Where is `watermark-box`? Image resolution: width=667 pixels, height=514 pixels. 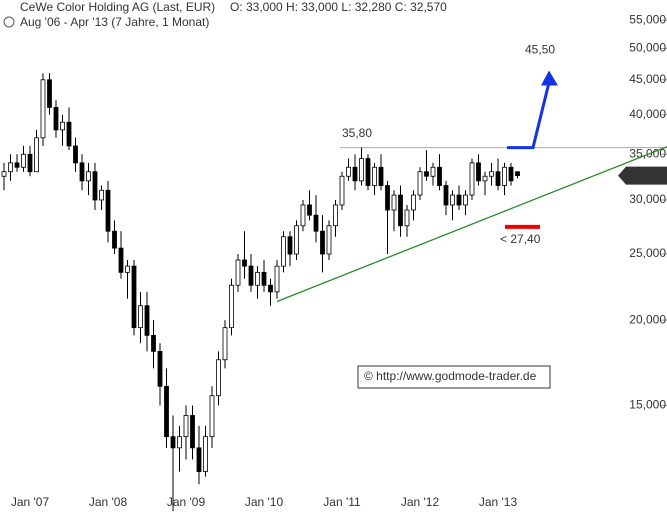 watermark-box is located at coordinates (454, 377).